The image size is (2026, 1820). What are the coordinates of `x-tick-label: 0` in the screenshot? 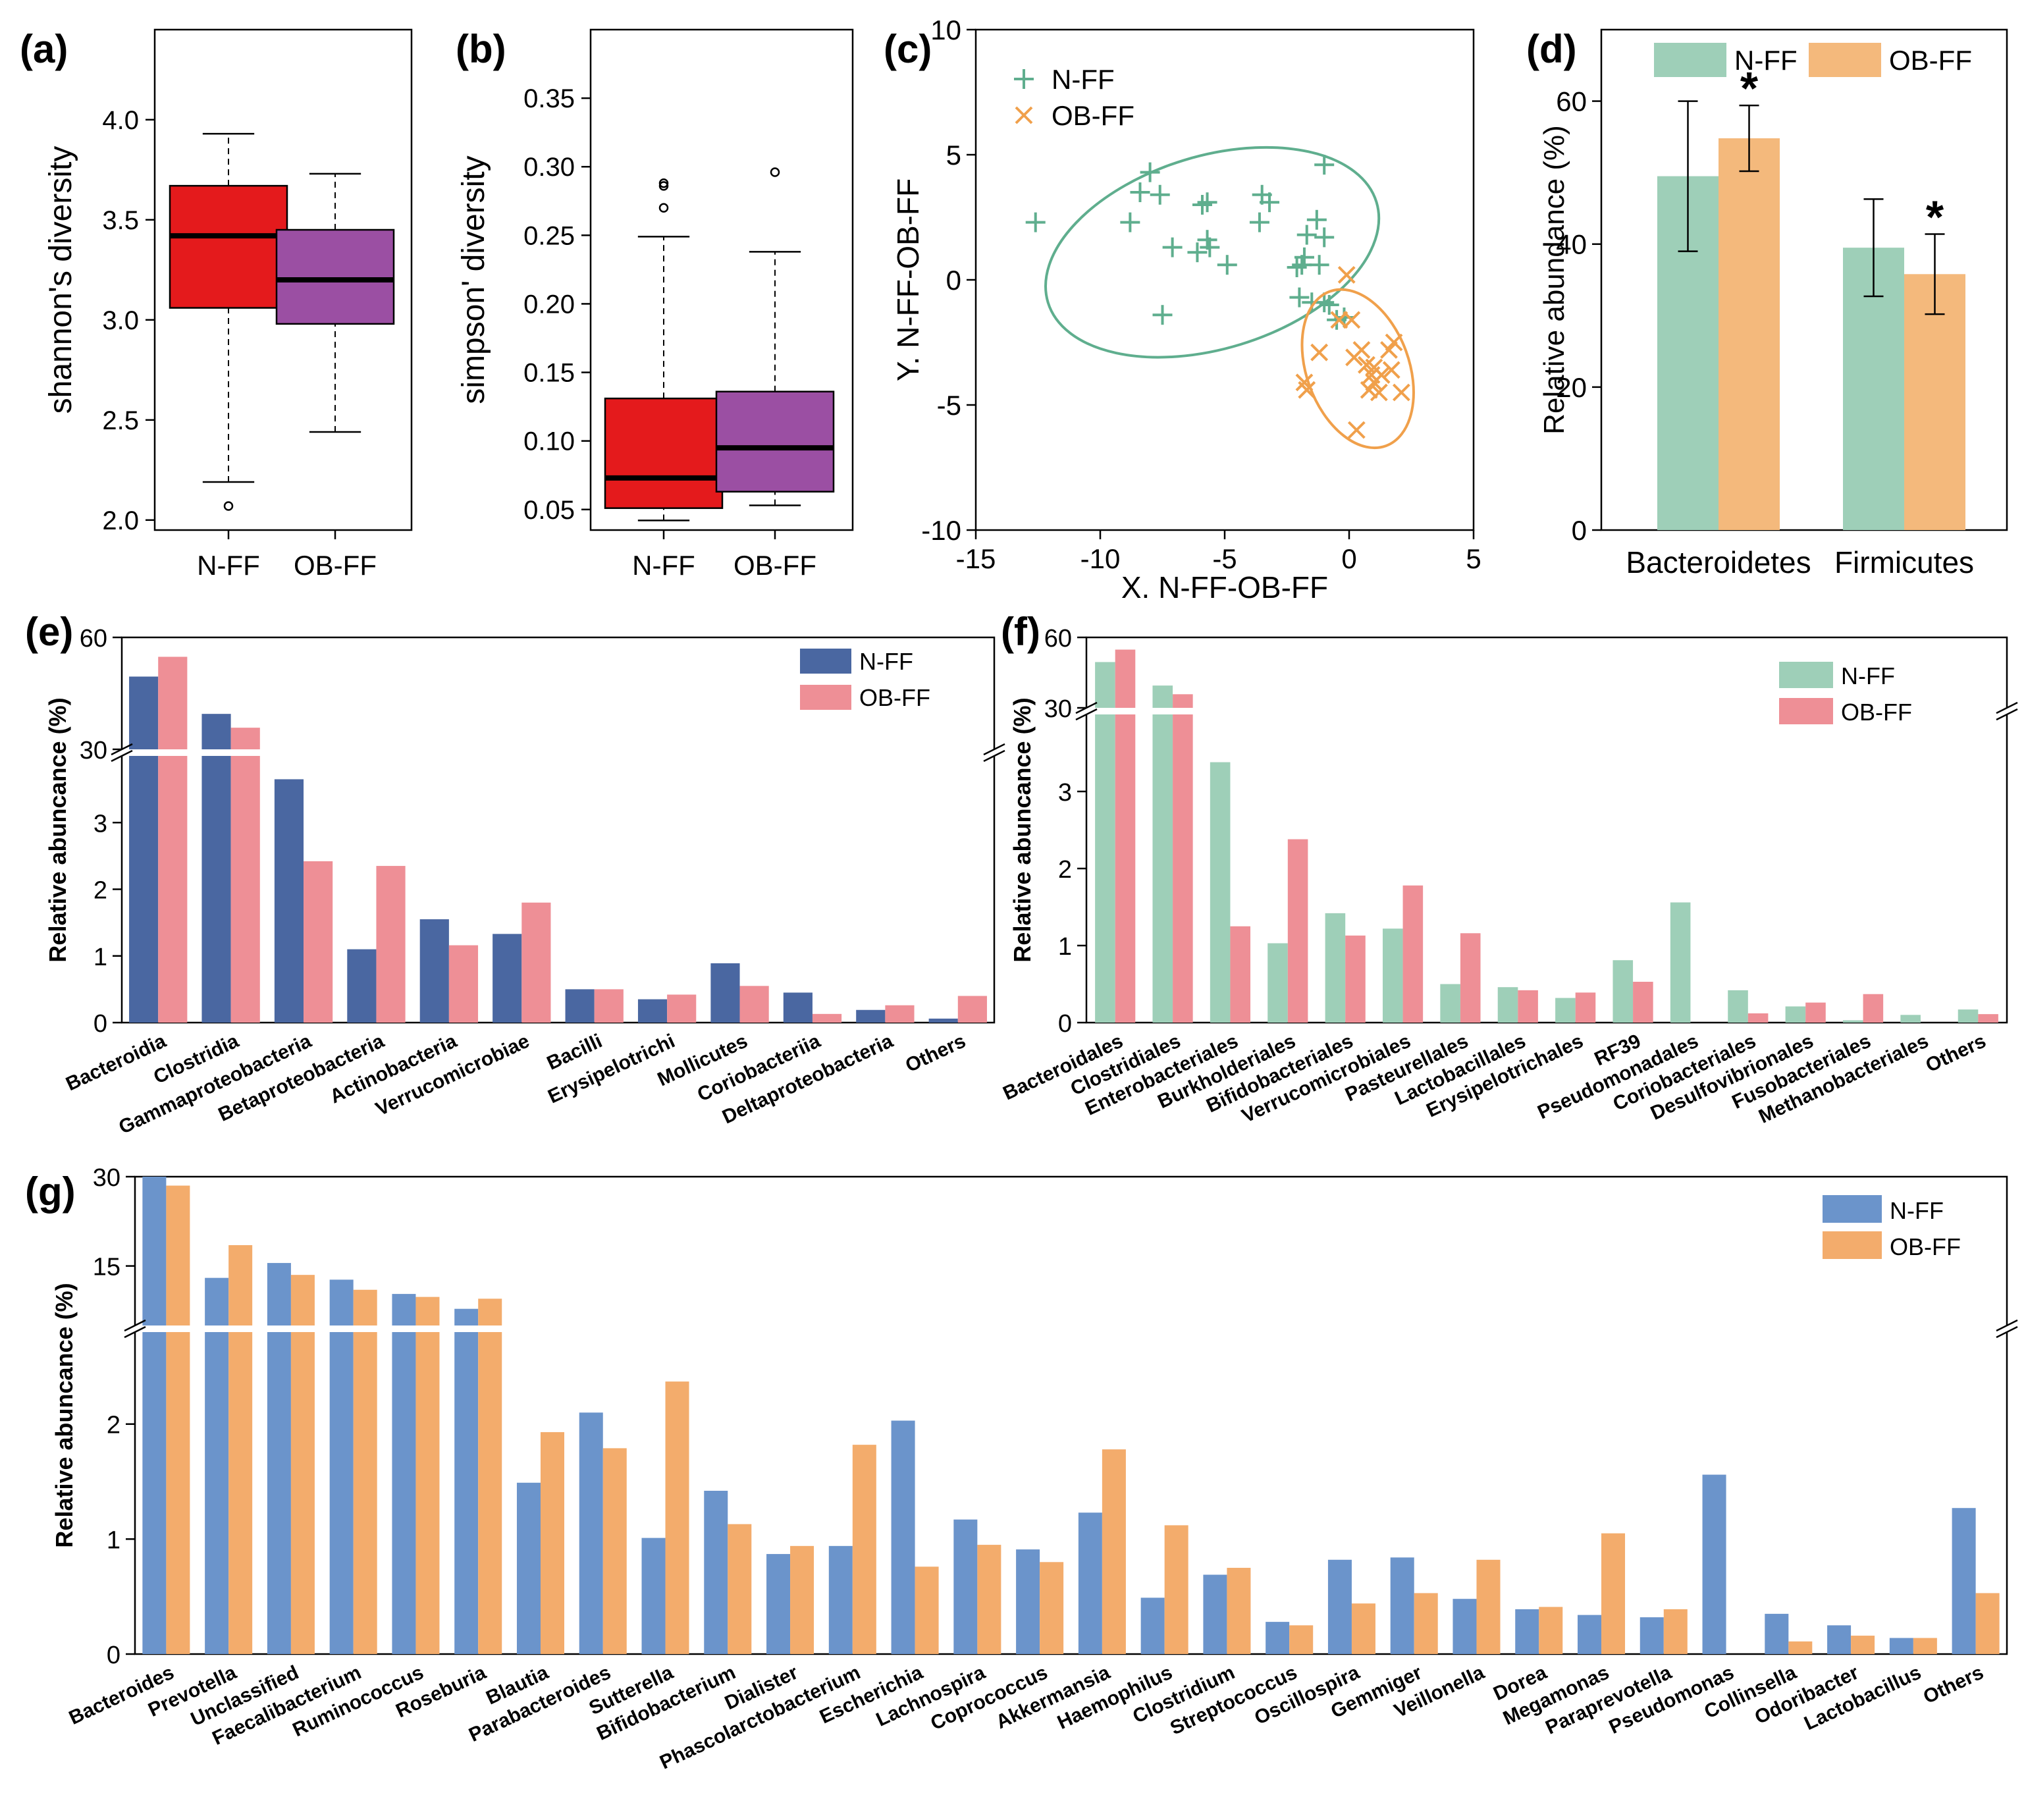 It's located at (1348, 558).